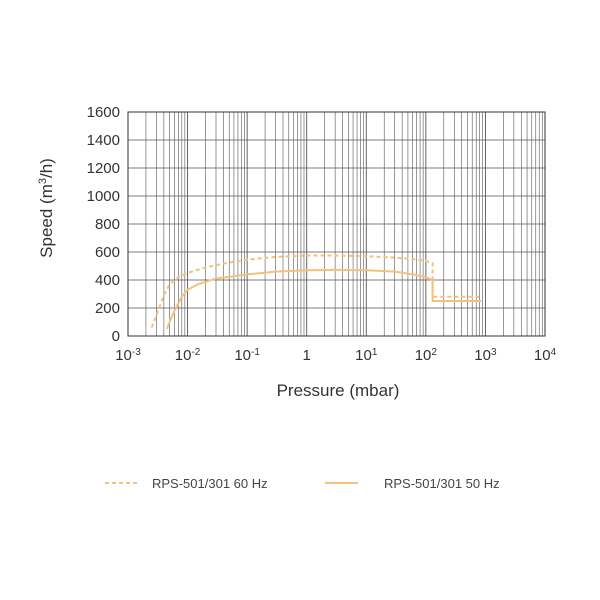 Image resolution: width=600 pixels, height=600 pixels. I want to click on x-tick-label: 10³, so click(485, 356).